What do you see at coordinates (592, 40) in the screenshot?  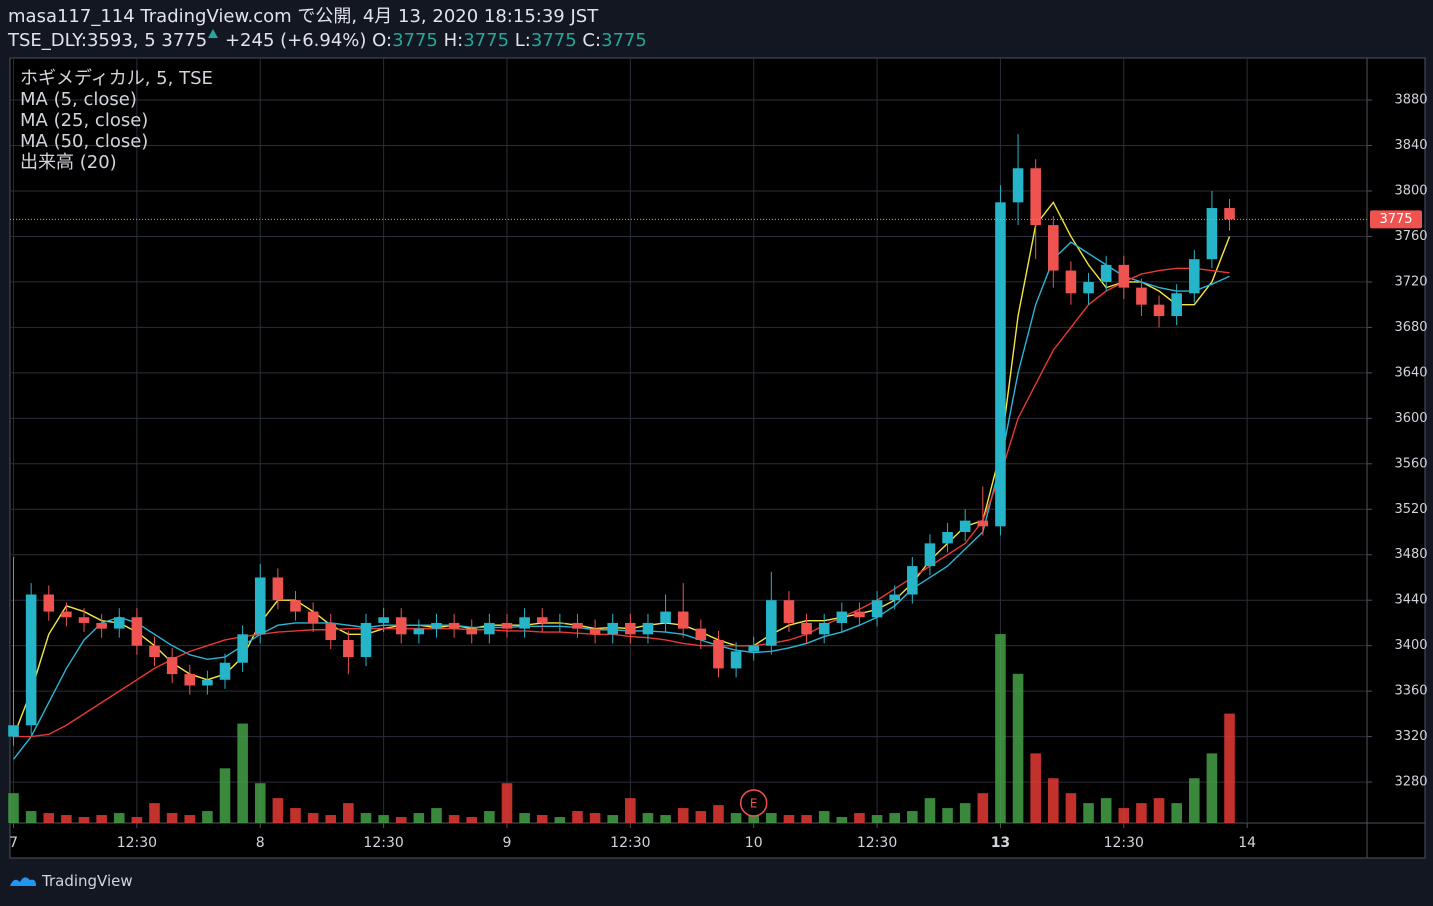 I see `close-label: C:` at bounding box center [592, 40].